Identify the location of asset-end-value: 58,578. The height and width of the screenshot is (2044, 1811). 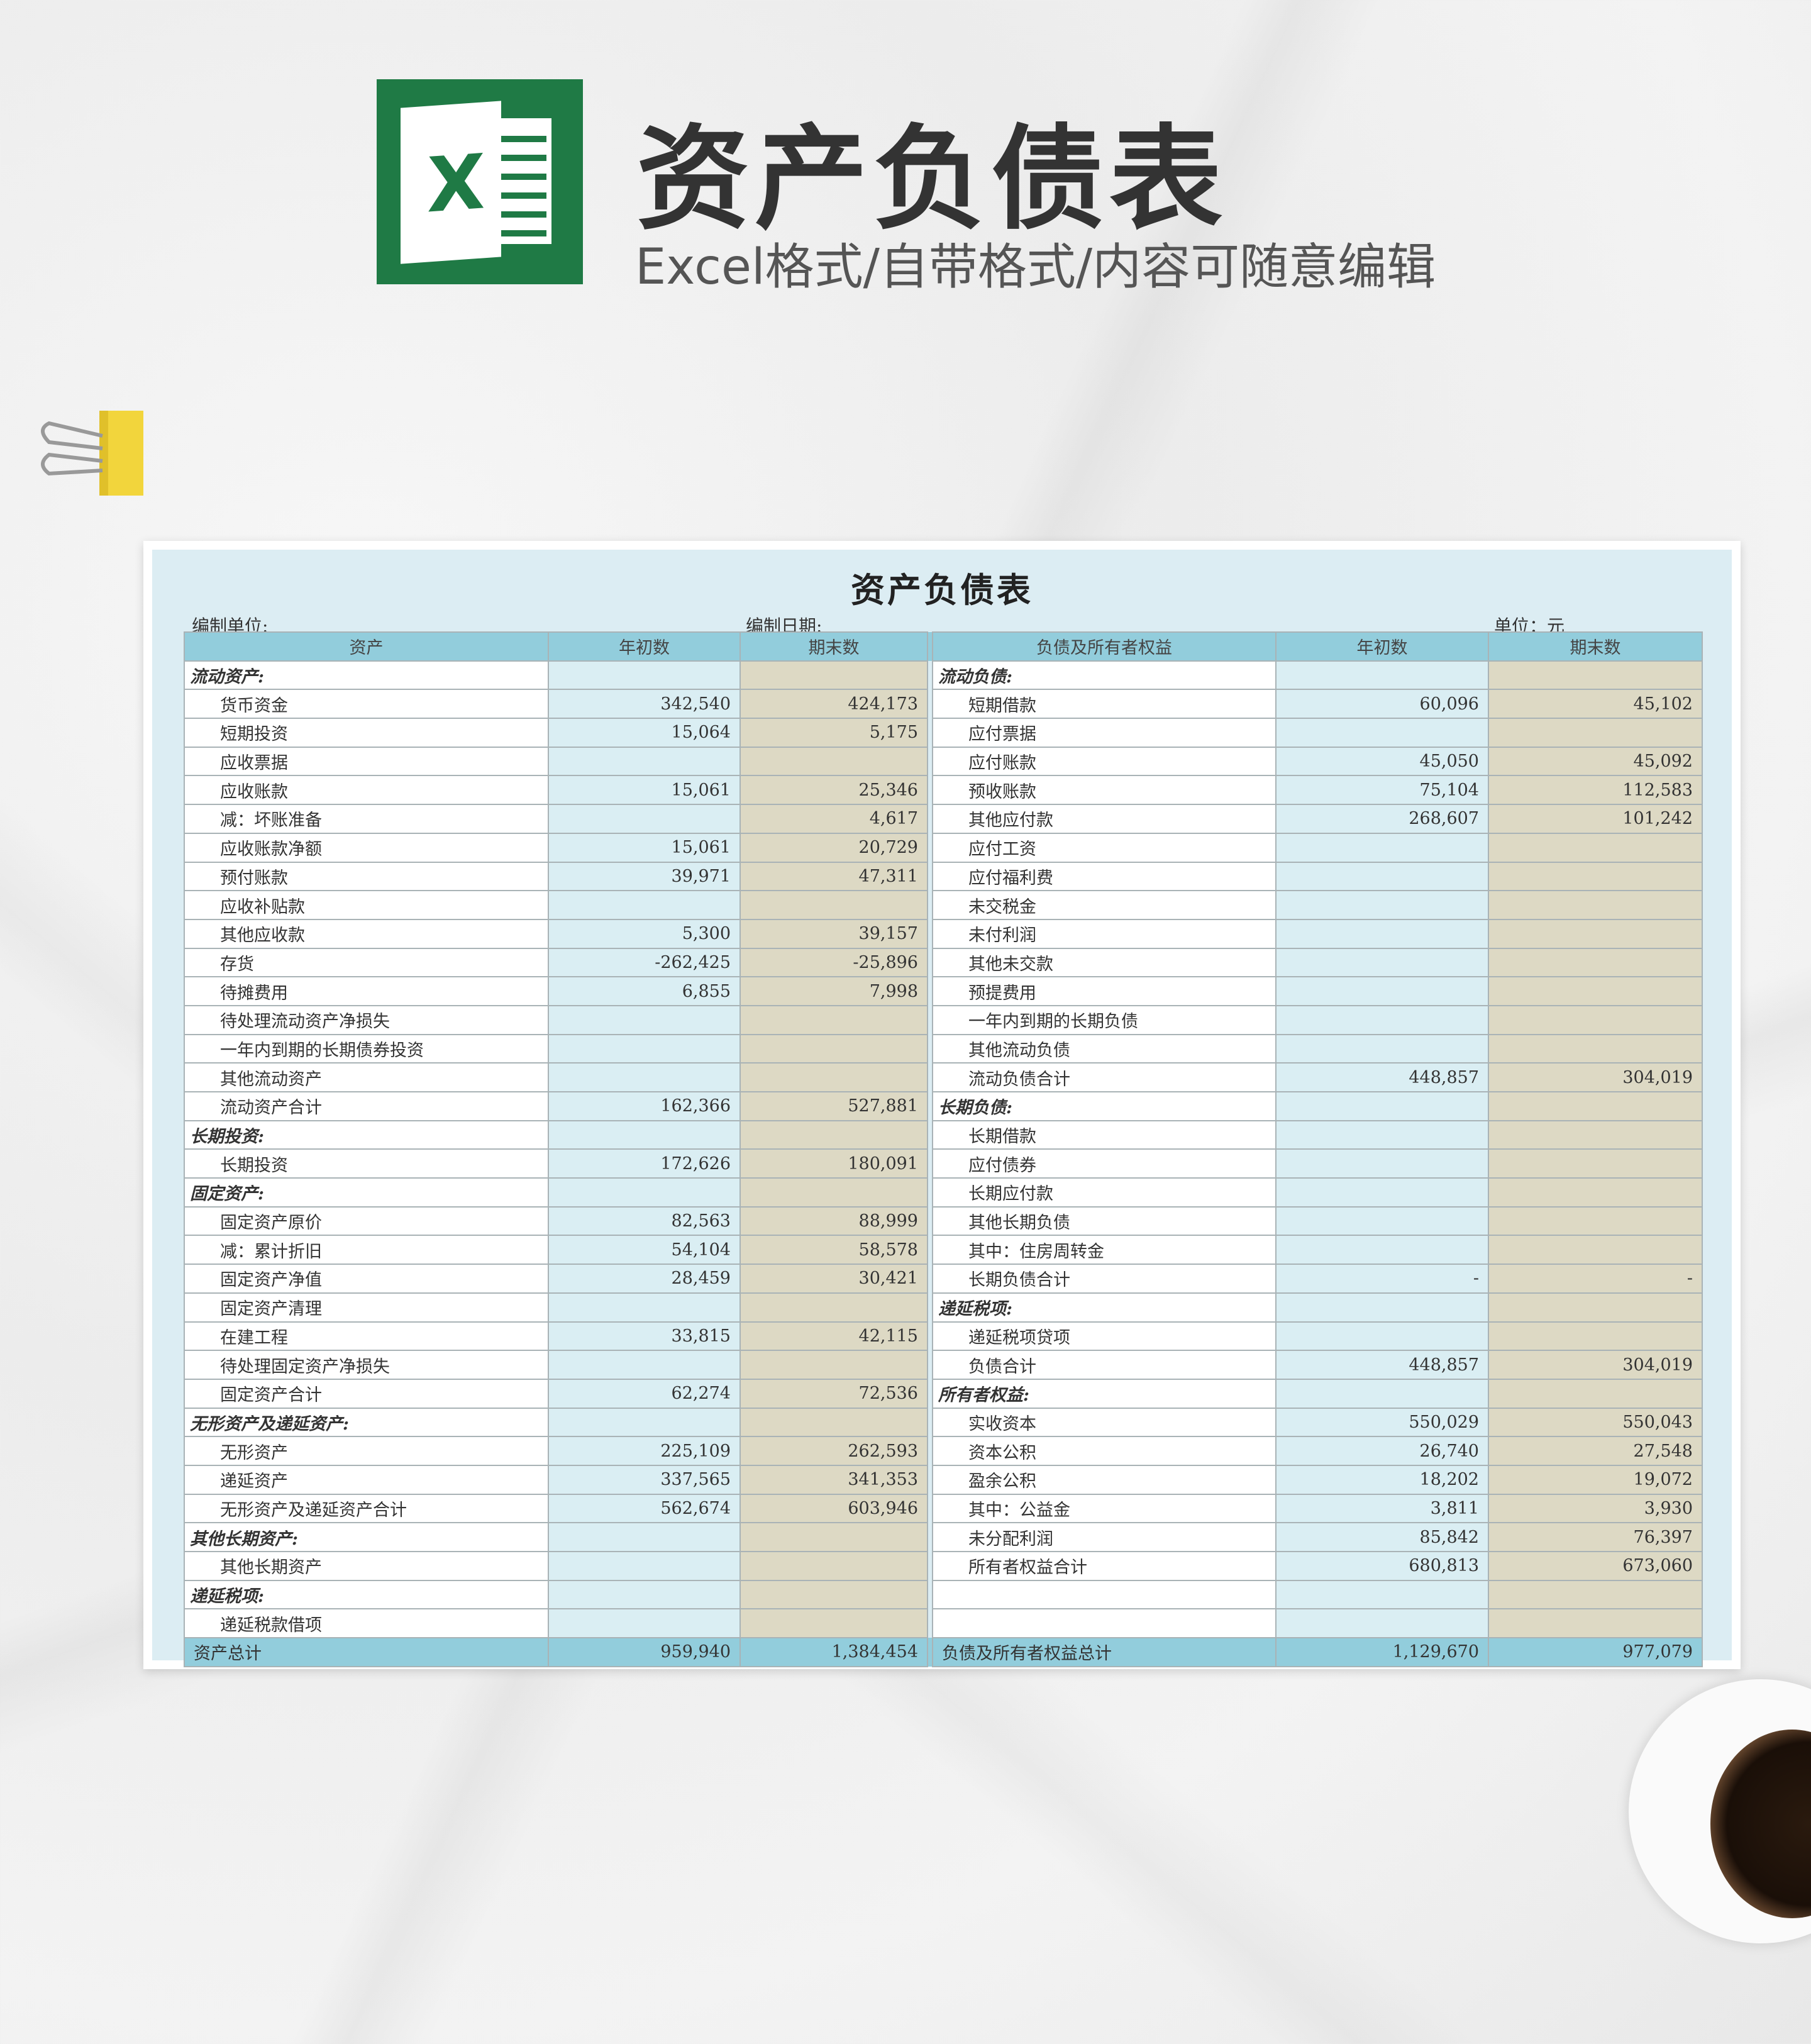
(834, 1250).